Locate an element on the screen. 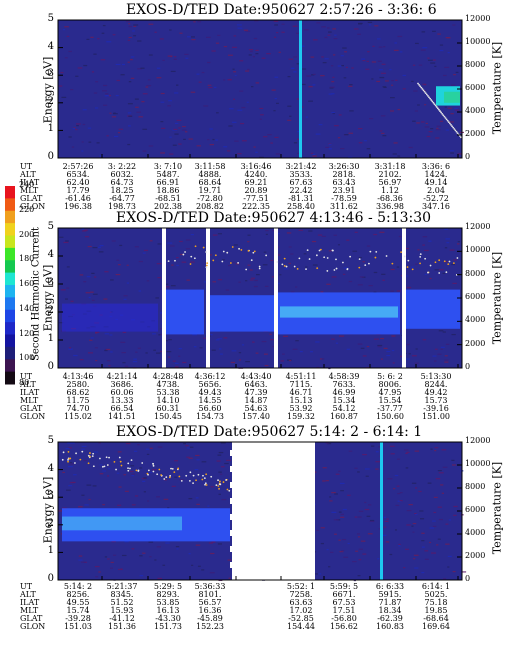 Image resolution: width=505 pixels, height=649 pixels. panel3-data-gap is located at coordinates (273, 511).